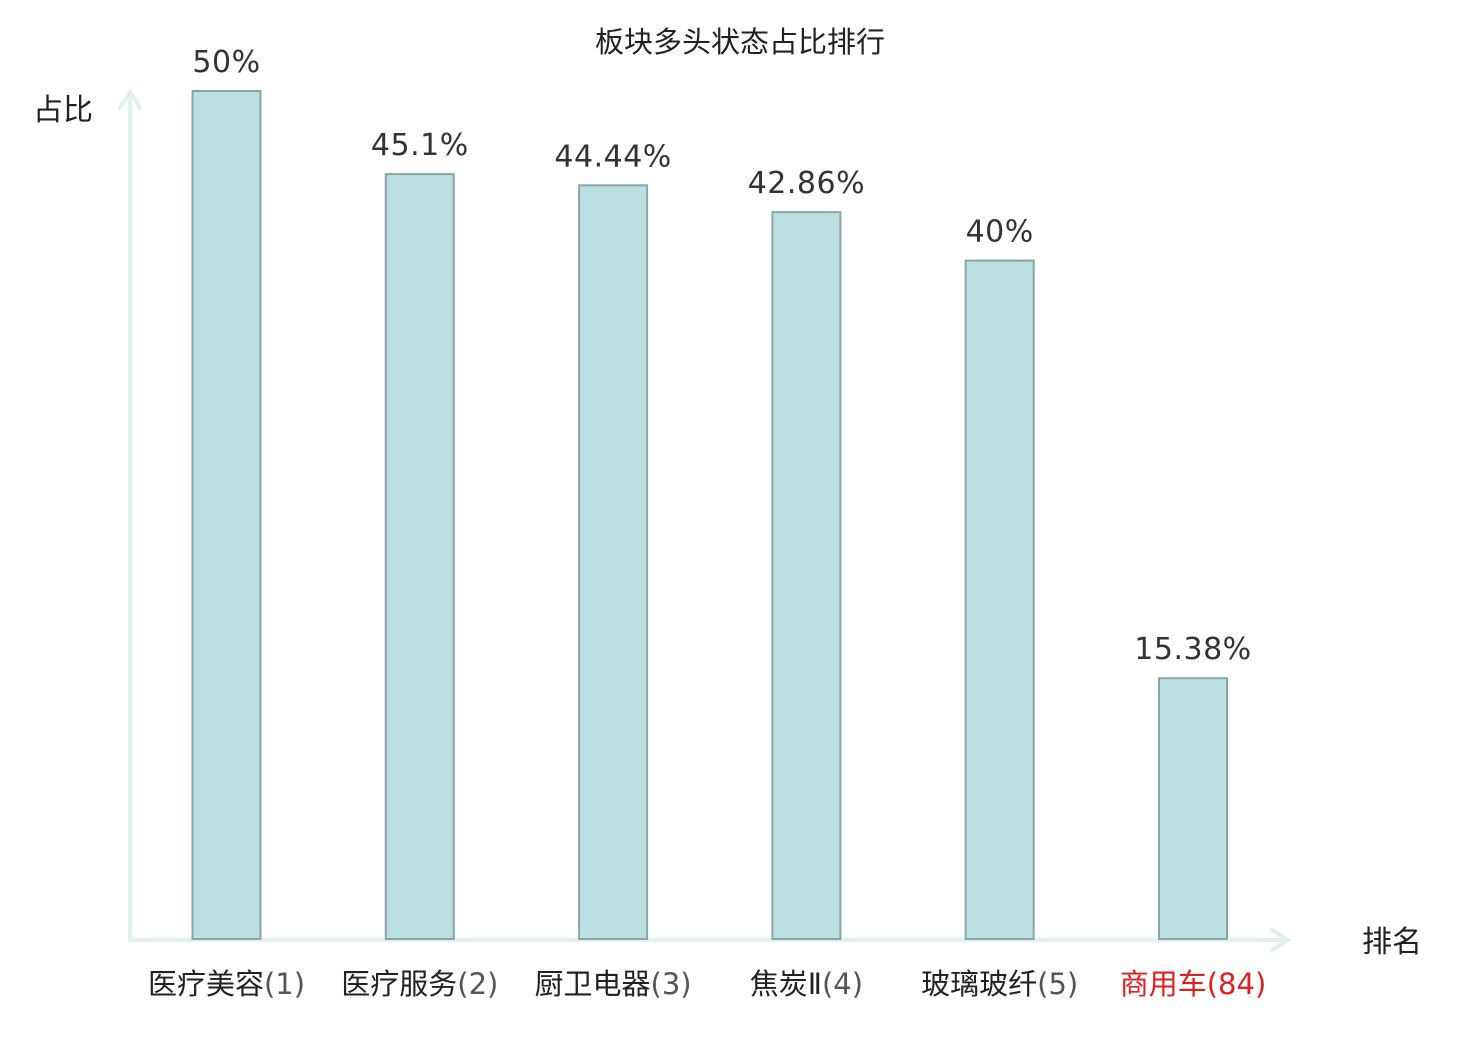 This screenshot has height=1044, width=1480. Describe the element at coordinates (1237, 984) in the screenshot. I see `category-rank: (84)` at that location.